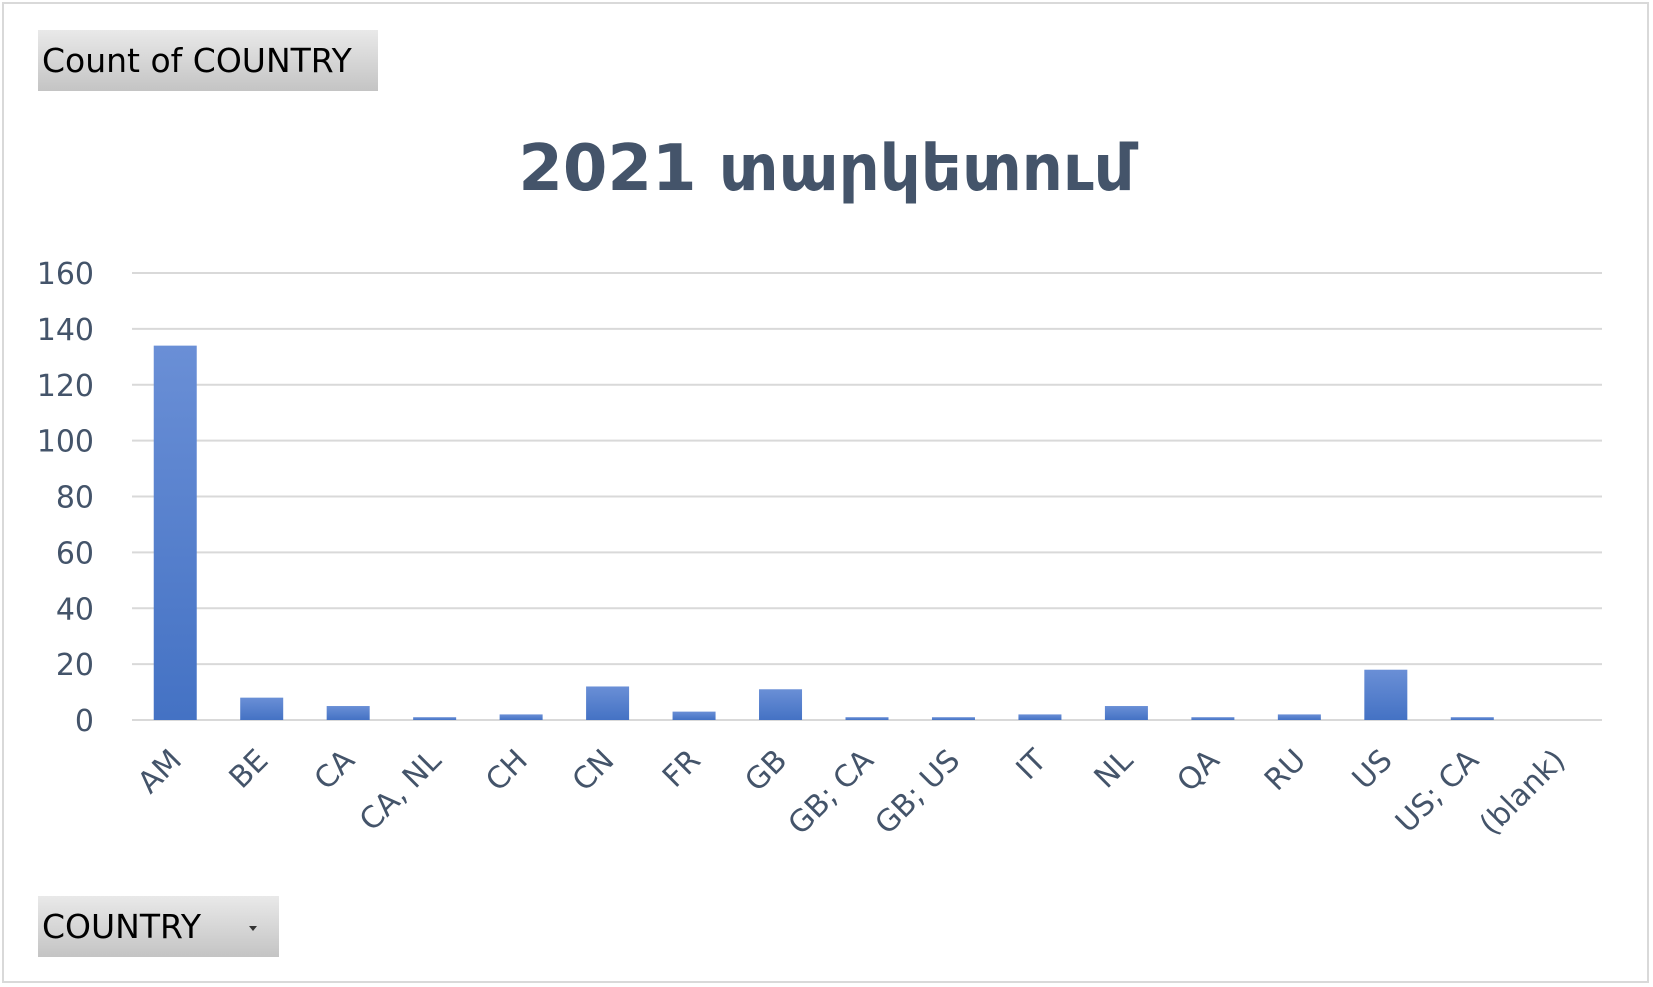 This screenshot has height=987, width=1653. I want to click on bar-gb-ca, so click(867, 718).